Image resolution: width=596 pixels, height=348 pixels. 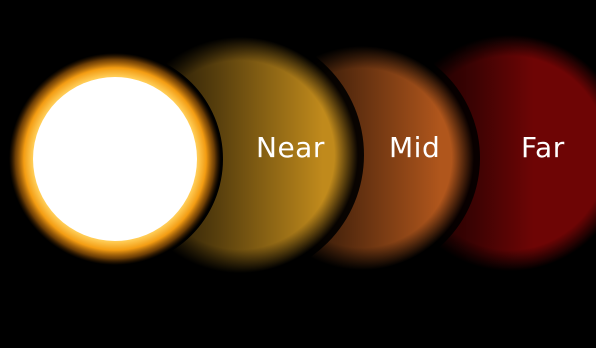 What do you see at coordinates (543, 147) in the screenshot?
I see `far-label: Far` at bounding box center [543, 147].